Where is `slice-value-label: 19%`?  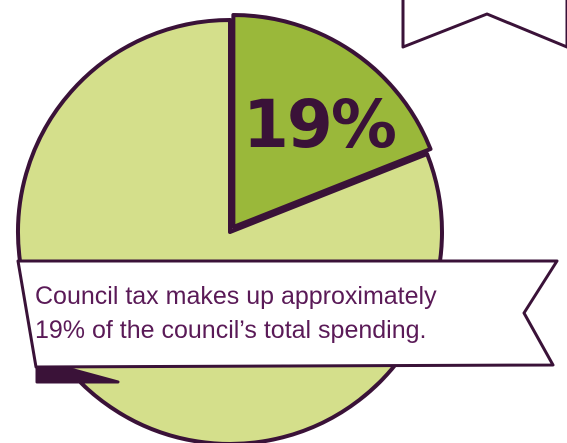
slice-value-label: 19% is located at coordinates (319, 124).